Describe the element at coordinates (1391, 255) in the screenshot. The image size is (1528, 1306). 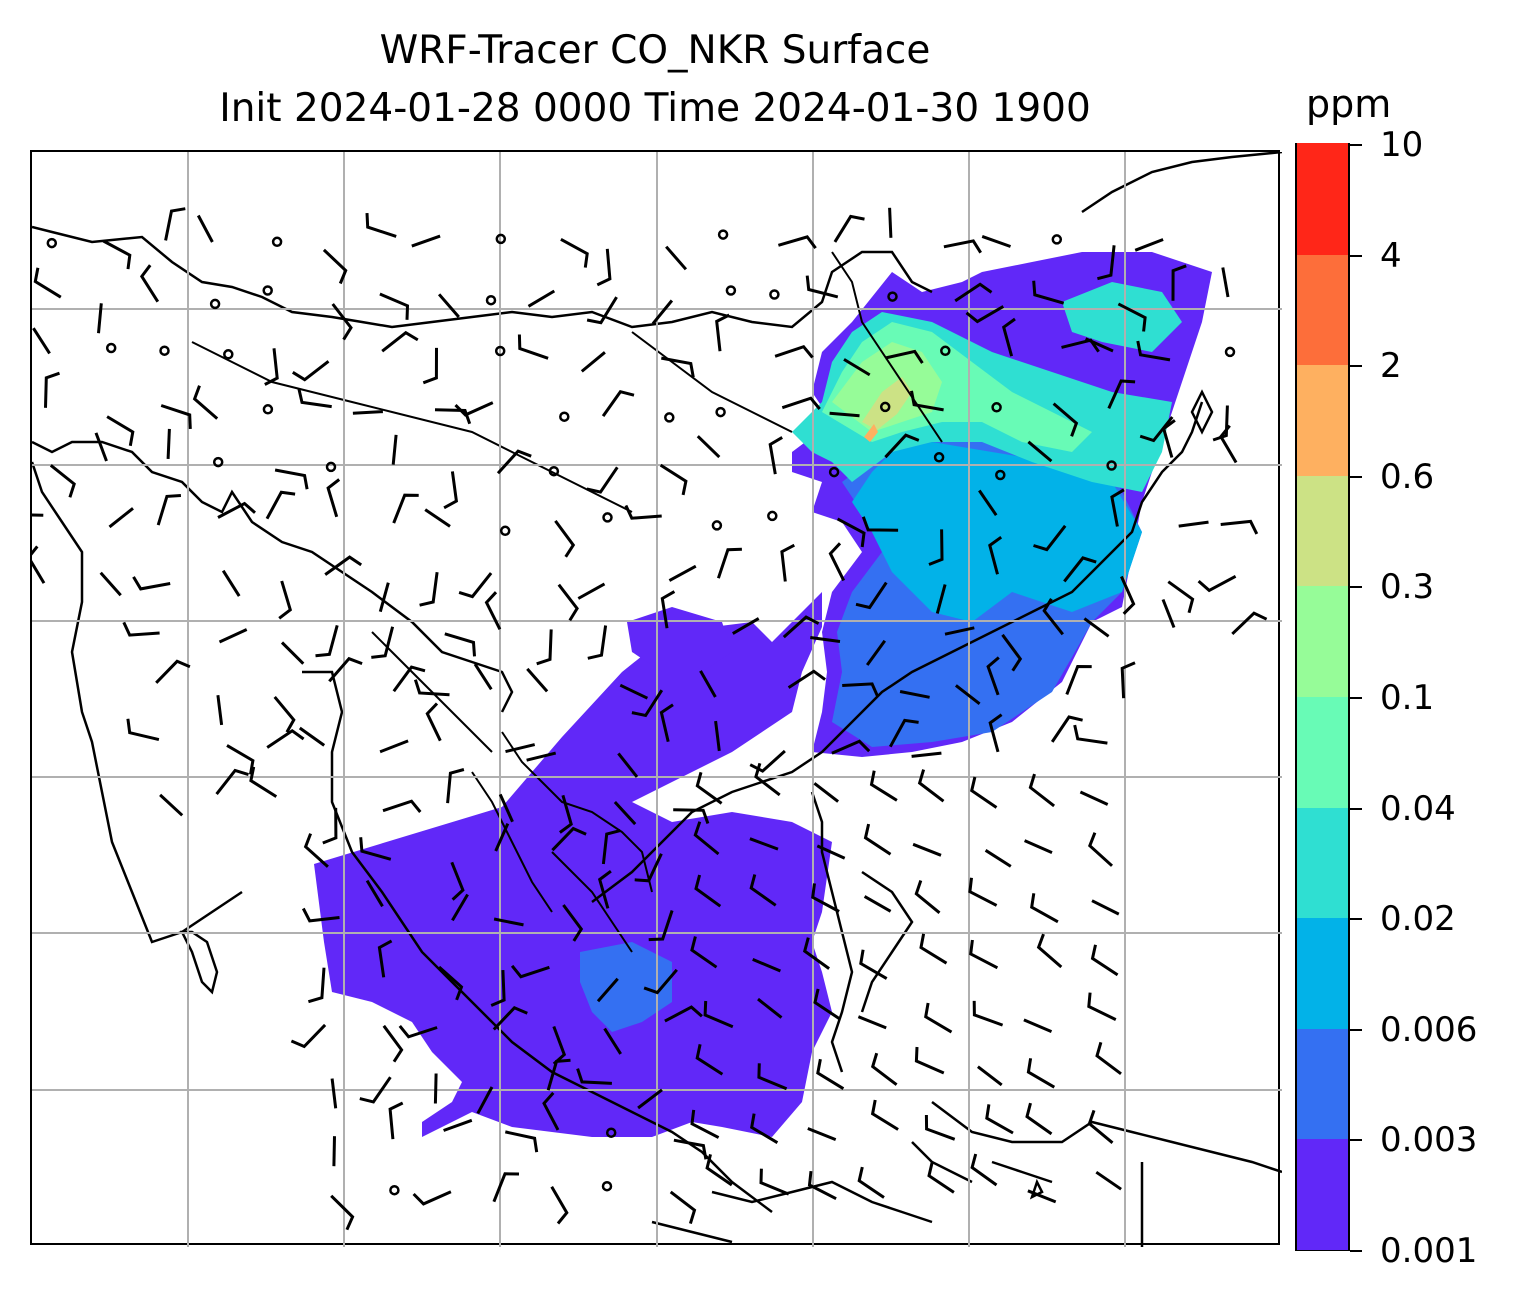
I see `colorbar-tick-label: 4` at that location.